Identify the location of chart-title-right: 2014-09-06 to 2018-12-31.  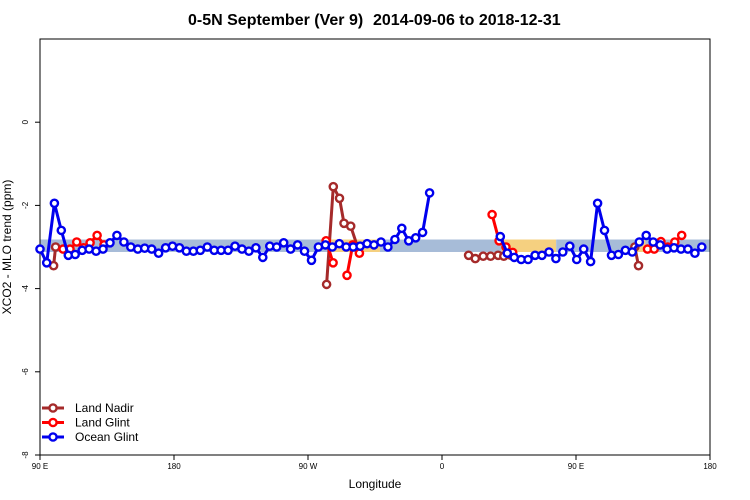
(467, 20).